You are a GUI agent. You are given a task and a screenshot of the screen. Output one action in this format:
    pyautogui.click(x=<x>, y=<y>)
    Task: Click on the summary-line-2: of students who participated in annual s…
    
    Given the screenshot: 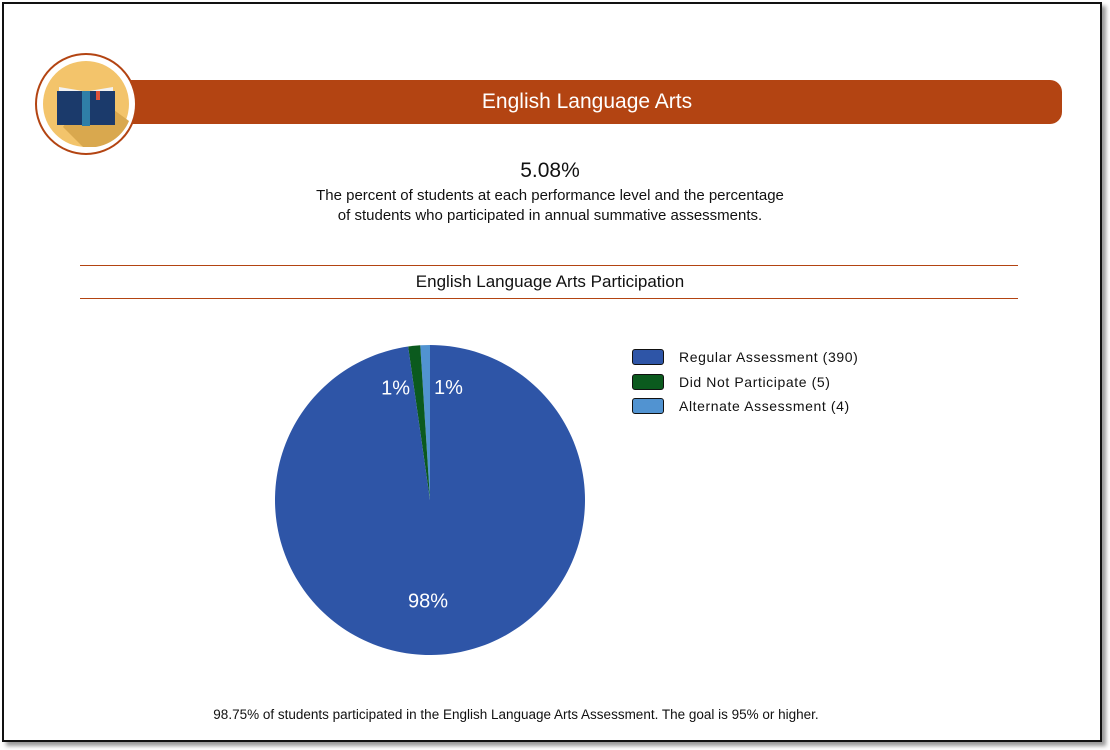 What is the action you would take?
    pyautogui.click(x=550, y=215)
    